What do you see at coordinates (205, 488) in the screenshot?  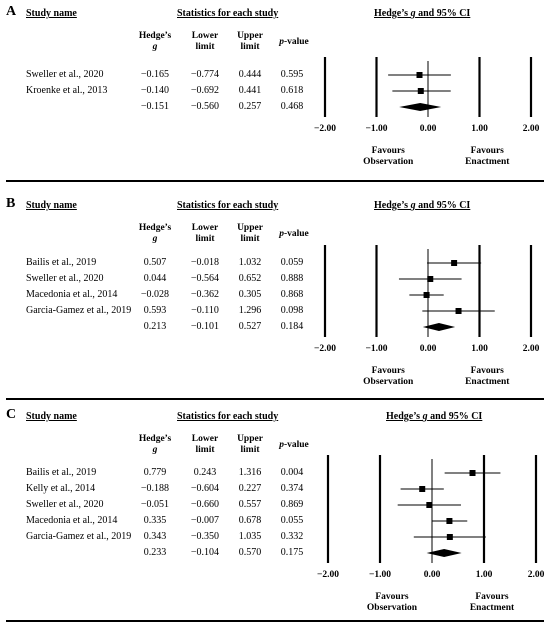 I see `stat-lower-value: −0.604` at bounding box center [205, 488].